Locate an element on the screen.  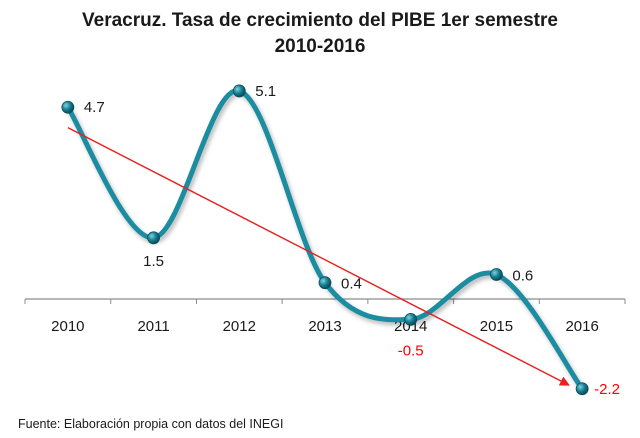
data-label: 0.6 is located at coordinates (522, 276).